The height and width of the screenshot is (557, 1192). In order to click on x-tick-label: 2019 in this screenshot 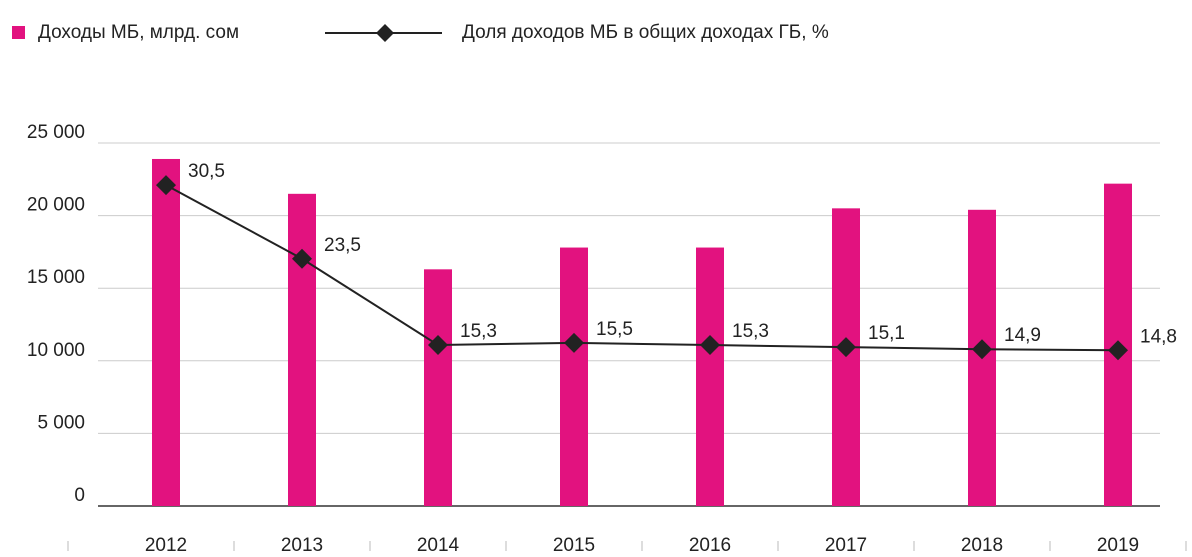, I will do `click(1118, 545)`.